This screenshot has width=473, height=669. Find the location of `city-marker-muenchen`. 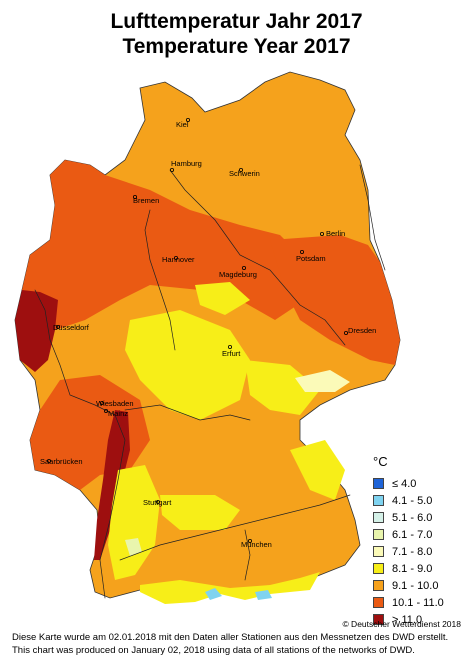

city-marker-muenchen is located at coordinates (249, 541).